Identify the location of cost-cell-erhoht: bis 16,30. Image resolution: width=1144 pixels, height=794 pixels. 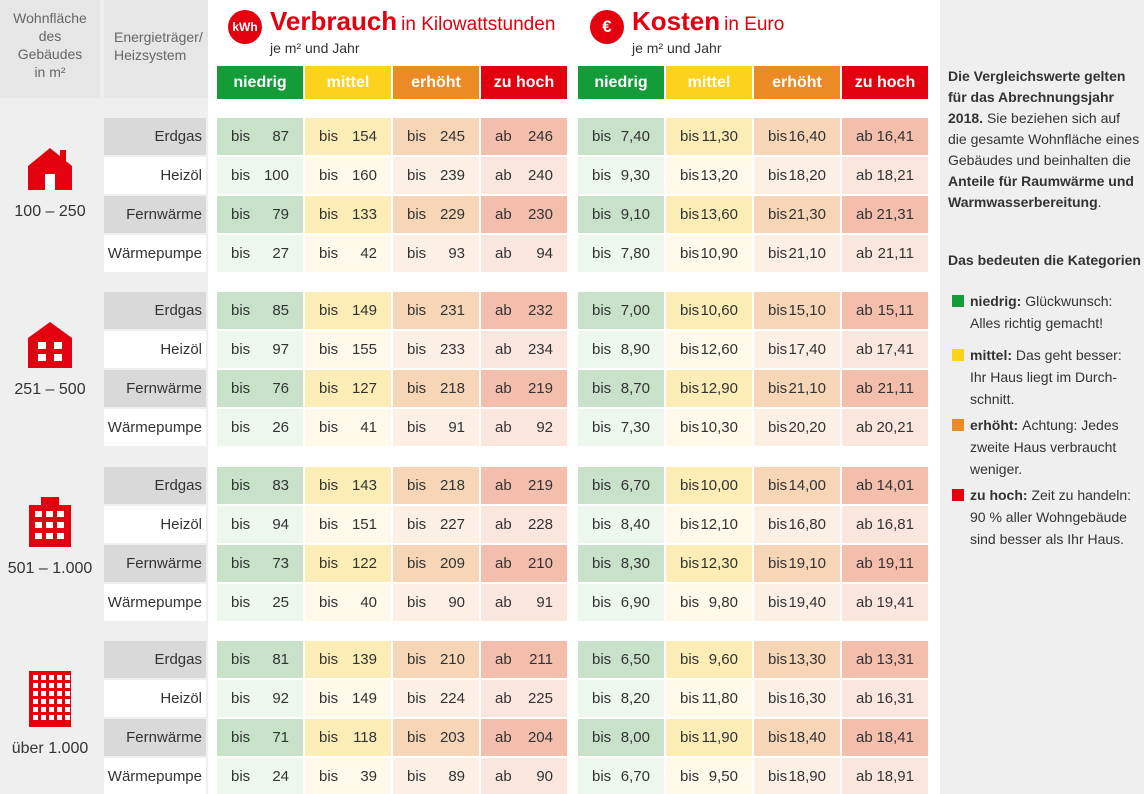
(797, 698).